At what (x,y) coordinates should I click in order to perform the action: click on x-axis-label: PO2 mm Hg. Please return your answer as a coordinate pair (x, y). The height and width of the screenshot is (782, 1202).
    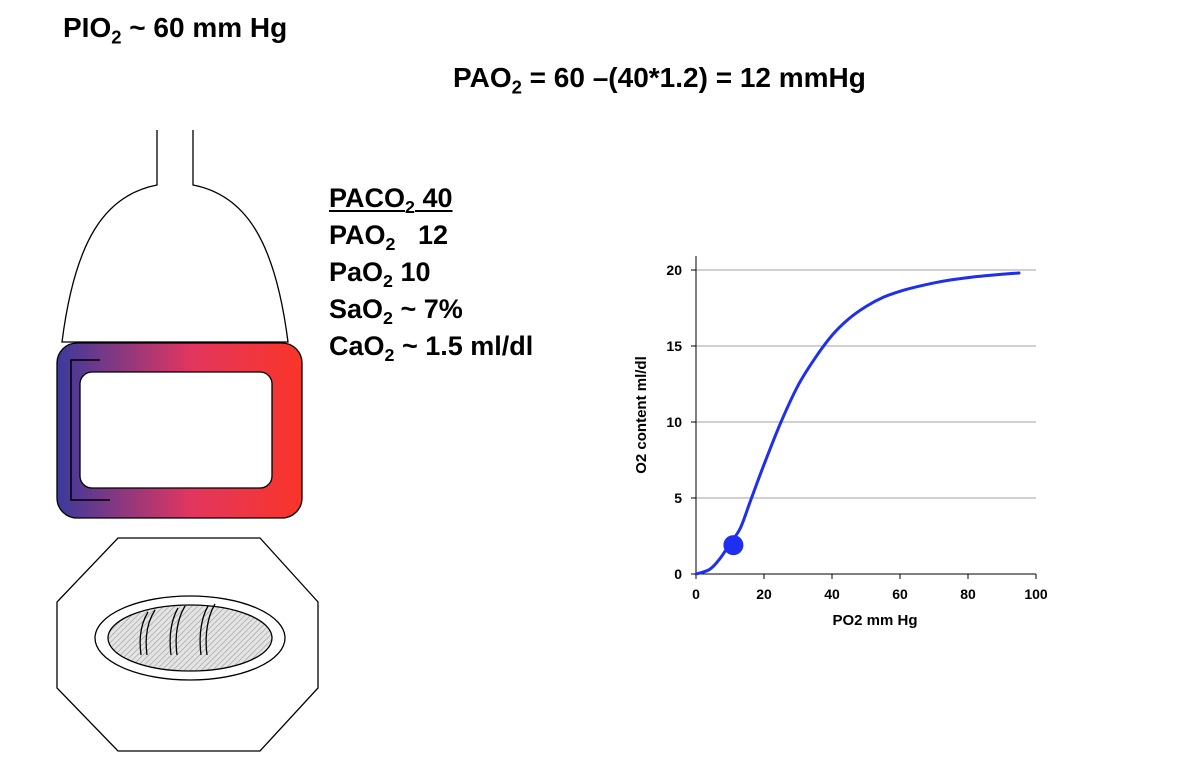
    Looking at the image, I should click on (874, 620).